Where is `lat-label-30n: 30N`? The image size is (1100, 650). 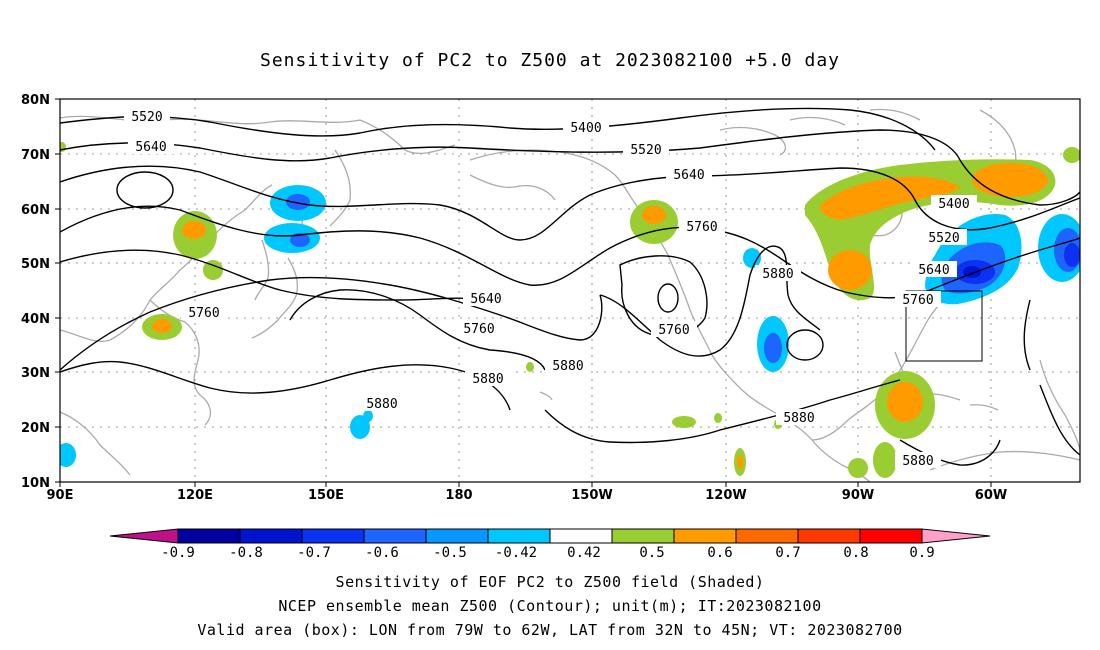 lat-label-30n: 30N is located at coordinates (35, 373).